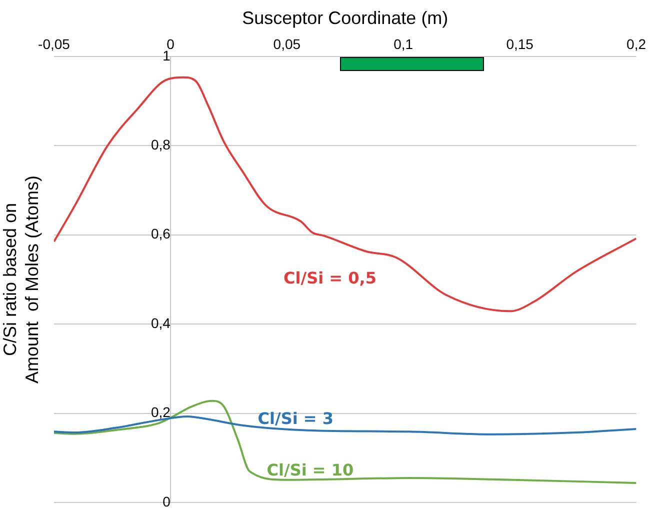 This screenshot has width=649, height=514. What do you see at coordinates (160, 322) in the screenshot?
I see `y-tick-label: 0,4` at bounding box center [160, 322].